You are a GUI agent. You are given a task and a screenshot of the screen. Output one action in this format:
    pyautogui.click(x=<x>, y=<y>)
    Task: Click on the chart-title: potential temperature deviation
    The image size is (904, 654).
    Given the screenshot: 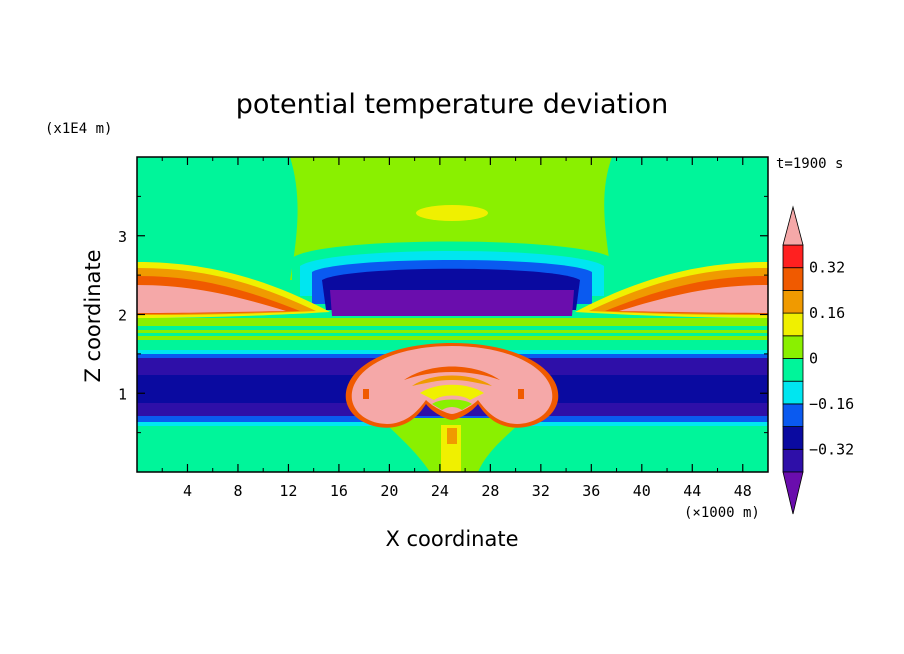 What is the action you would take?
    pyautogui.click(x=452, y=104)
    